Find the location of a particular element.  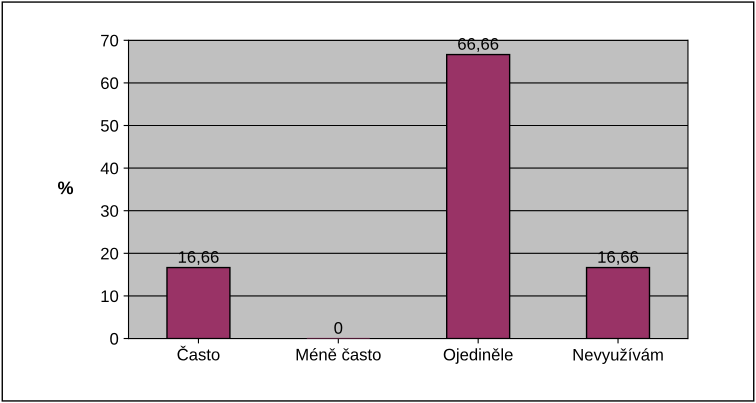

y-axis-title: % is located at coordinates (66, 188).